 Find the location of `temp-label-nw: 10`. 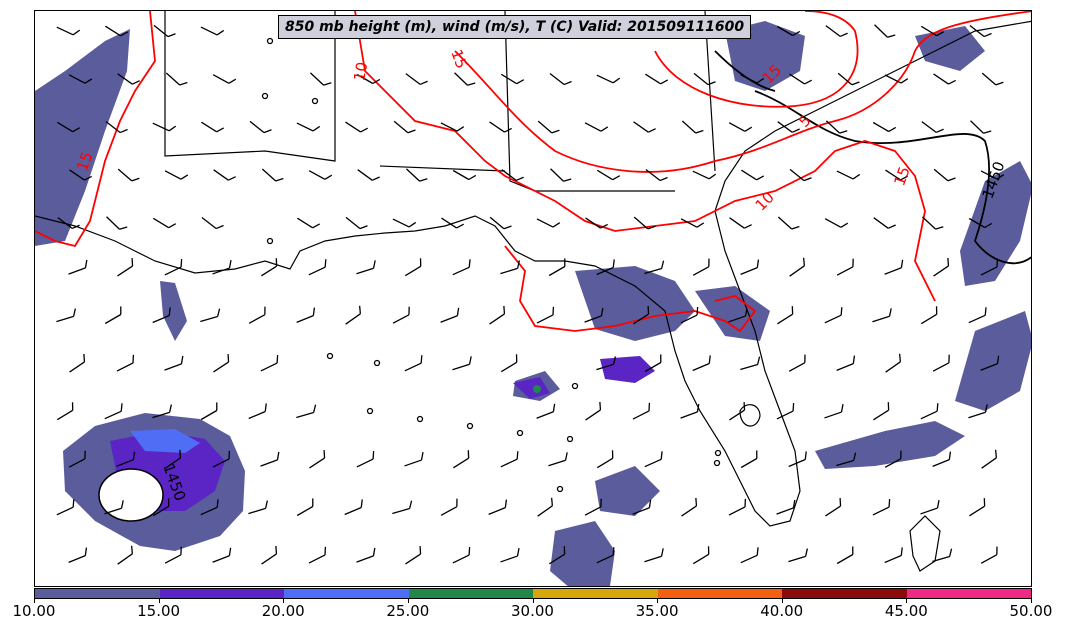

temp-label-nw: 10 is located at coordinates (360, 72).